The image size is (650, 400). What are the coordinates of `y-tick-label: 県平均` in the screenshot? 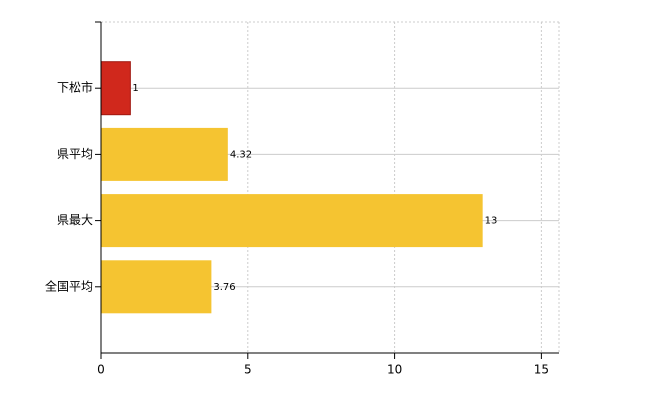 It's located at (75, 154).